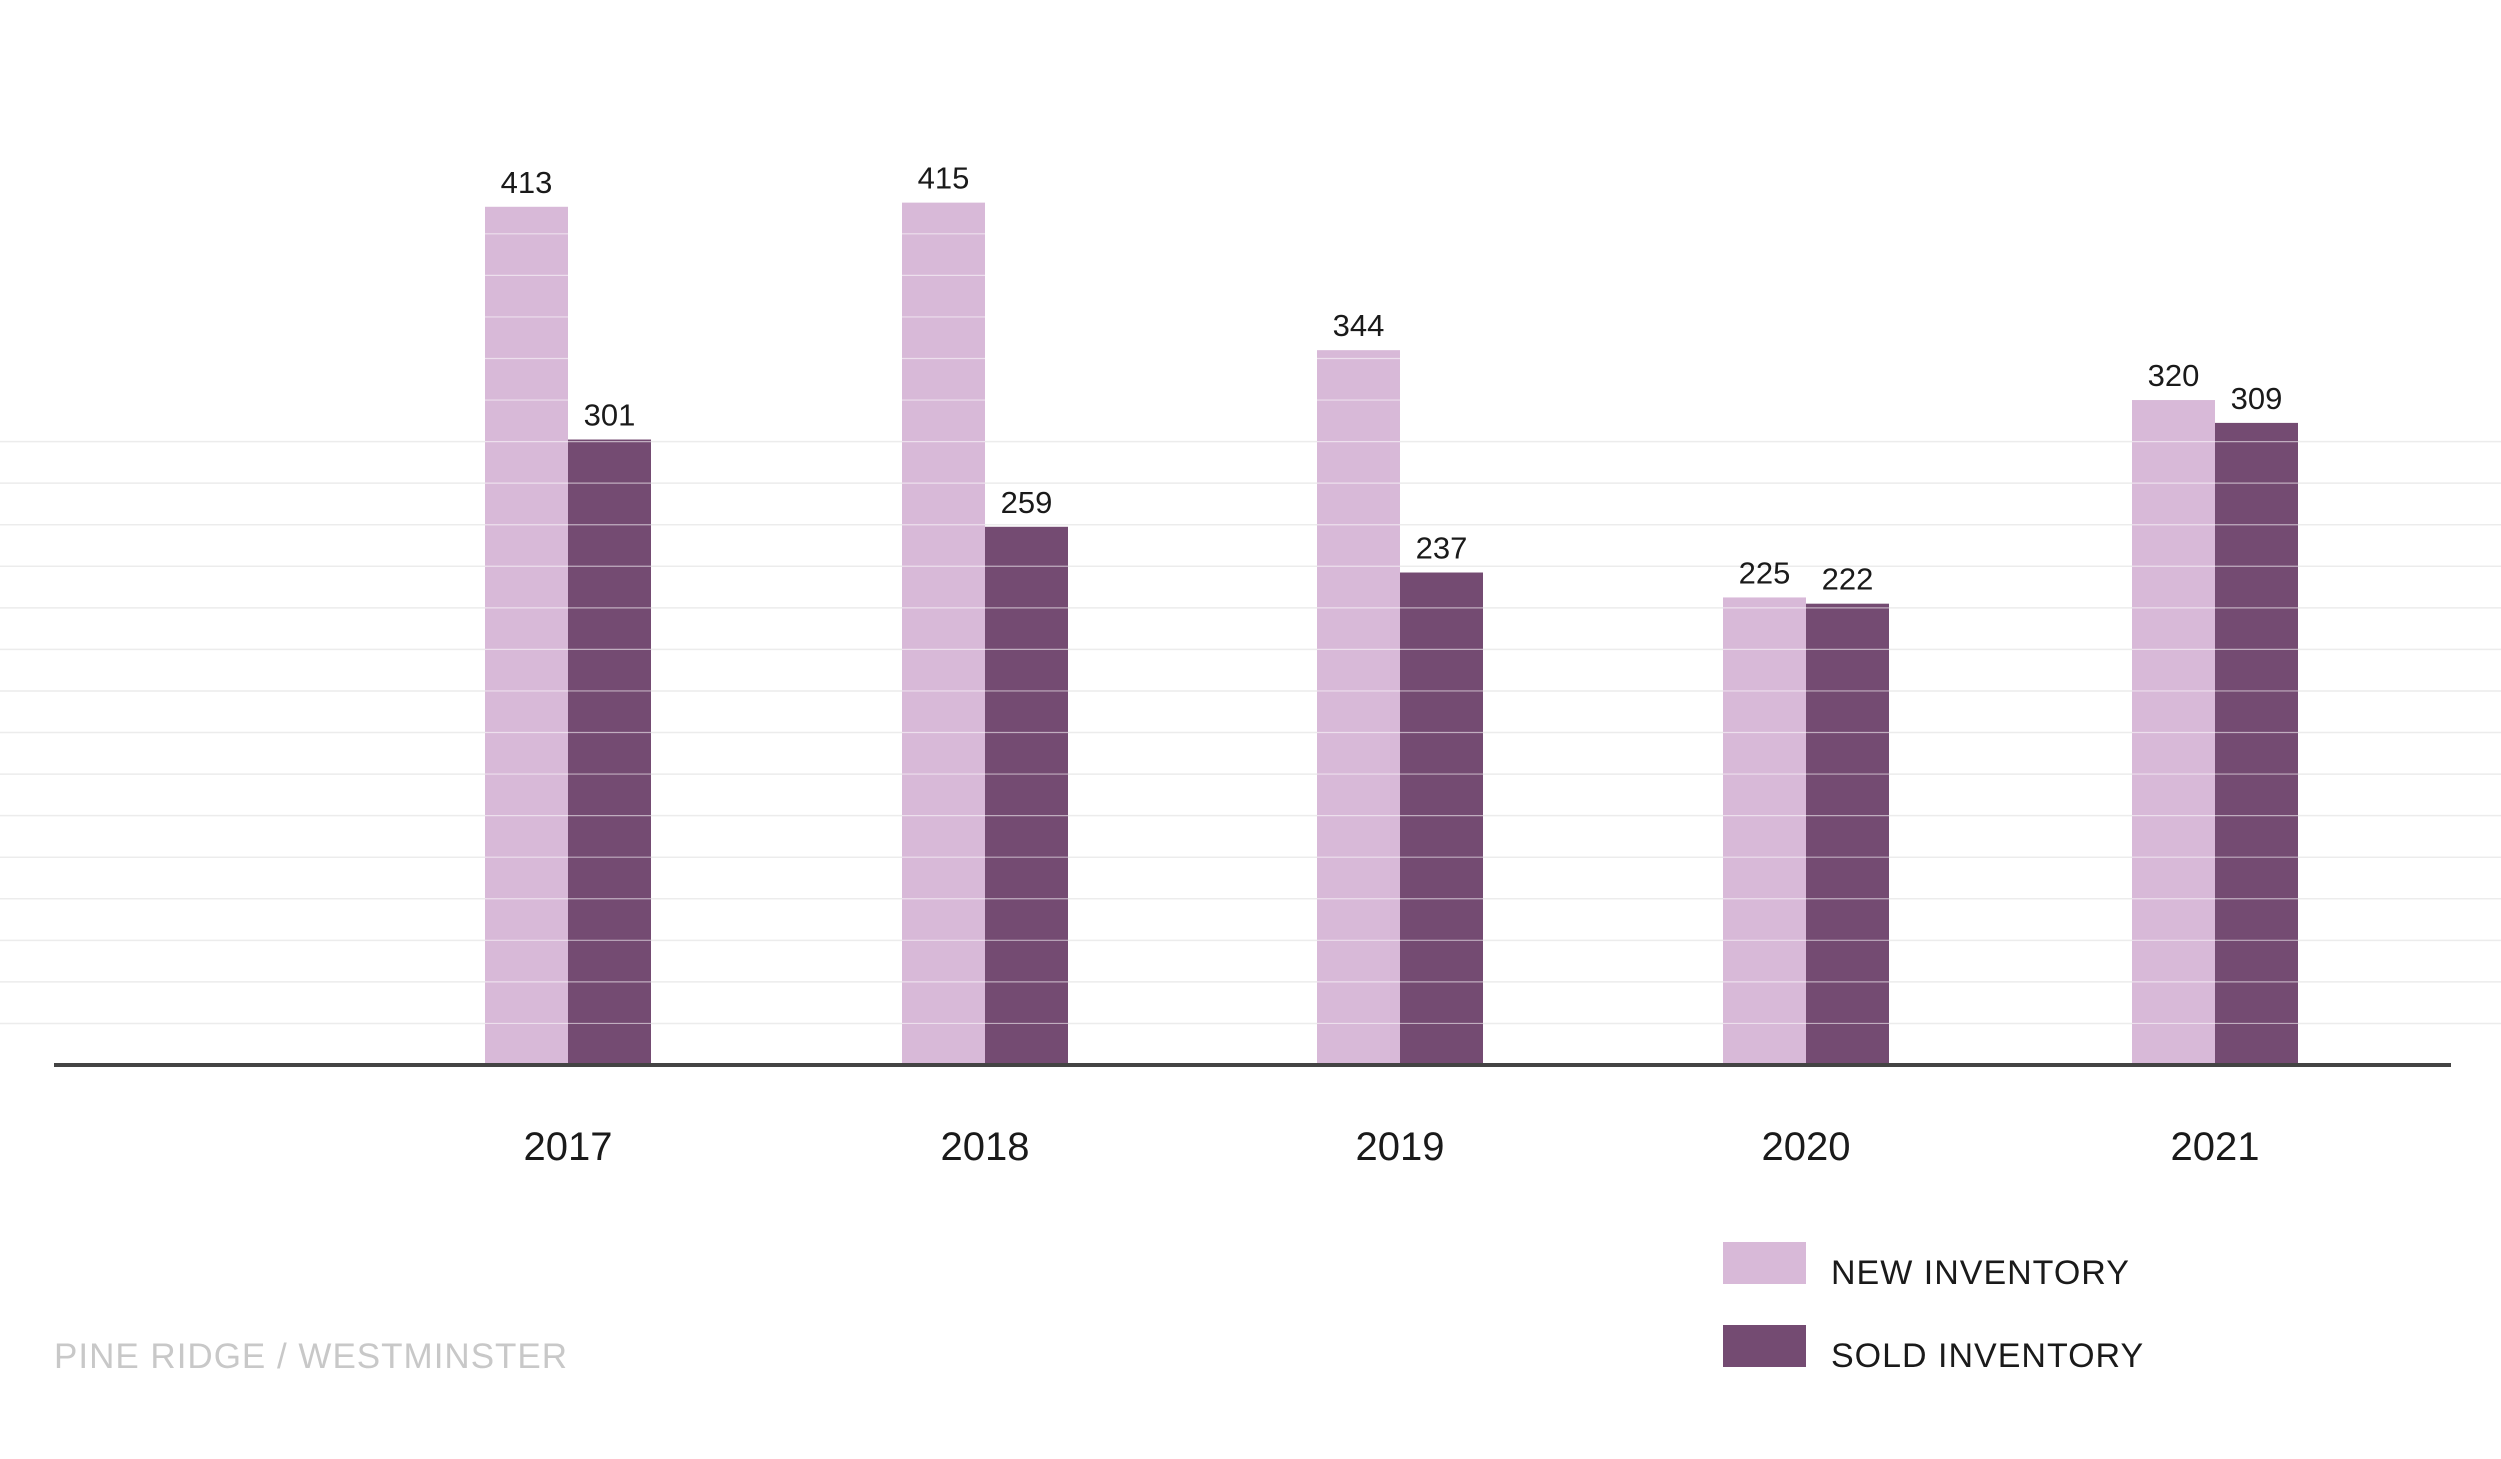 The image size is (2501, 1459). I want to click on bar-sold-inventory-2020, so click(1847, 834).